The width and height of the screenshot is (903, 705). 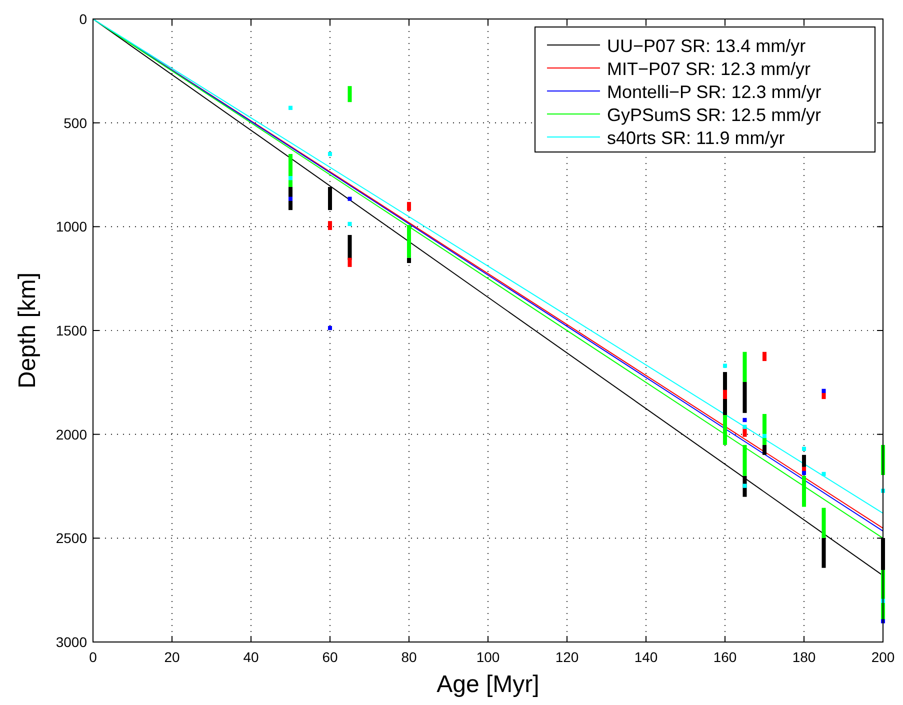 What do you see at coordinates (646, 657) in the screenshot?
I see `x-tick-label: 140` at bounding box center [646, 657].